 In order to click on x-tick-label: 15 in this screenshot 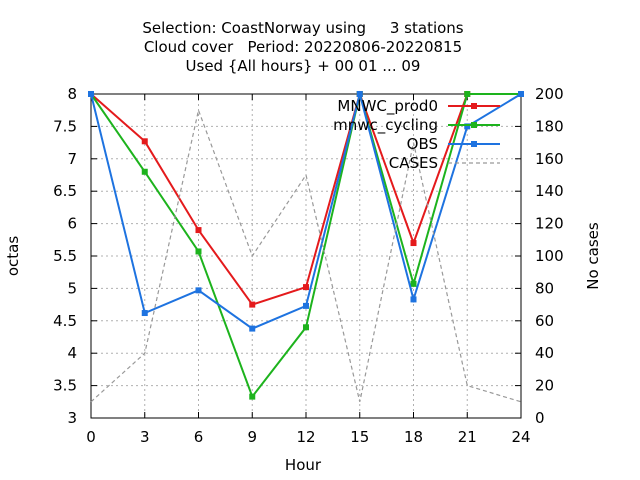, I will do `click(359, 437)`.